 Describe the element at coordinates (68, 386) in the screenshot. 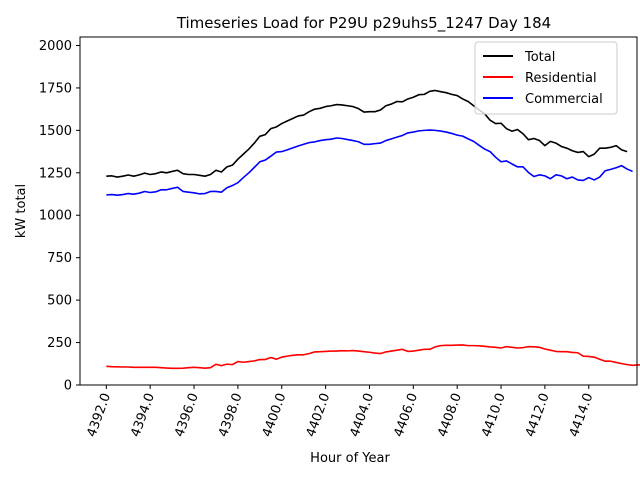

I see `y-tick-label: 0` at that location.